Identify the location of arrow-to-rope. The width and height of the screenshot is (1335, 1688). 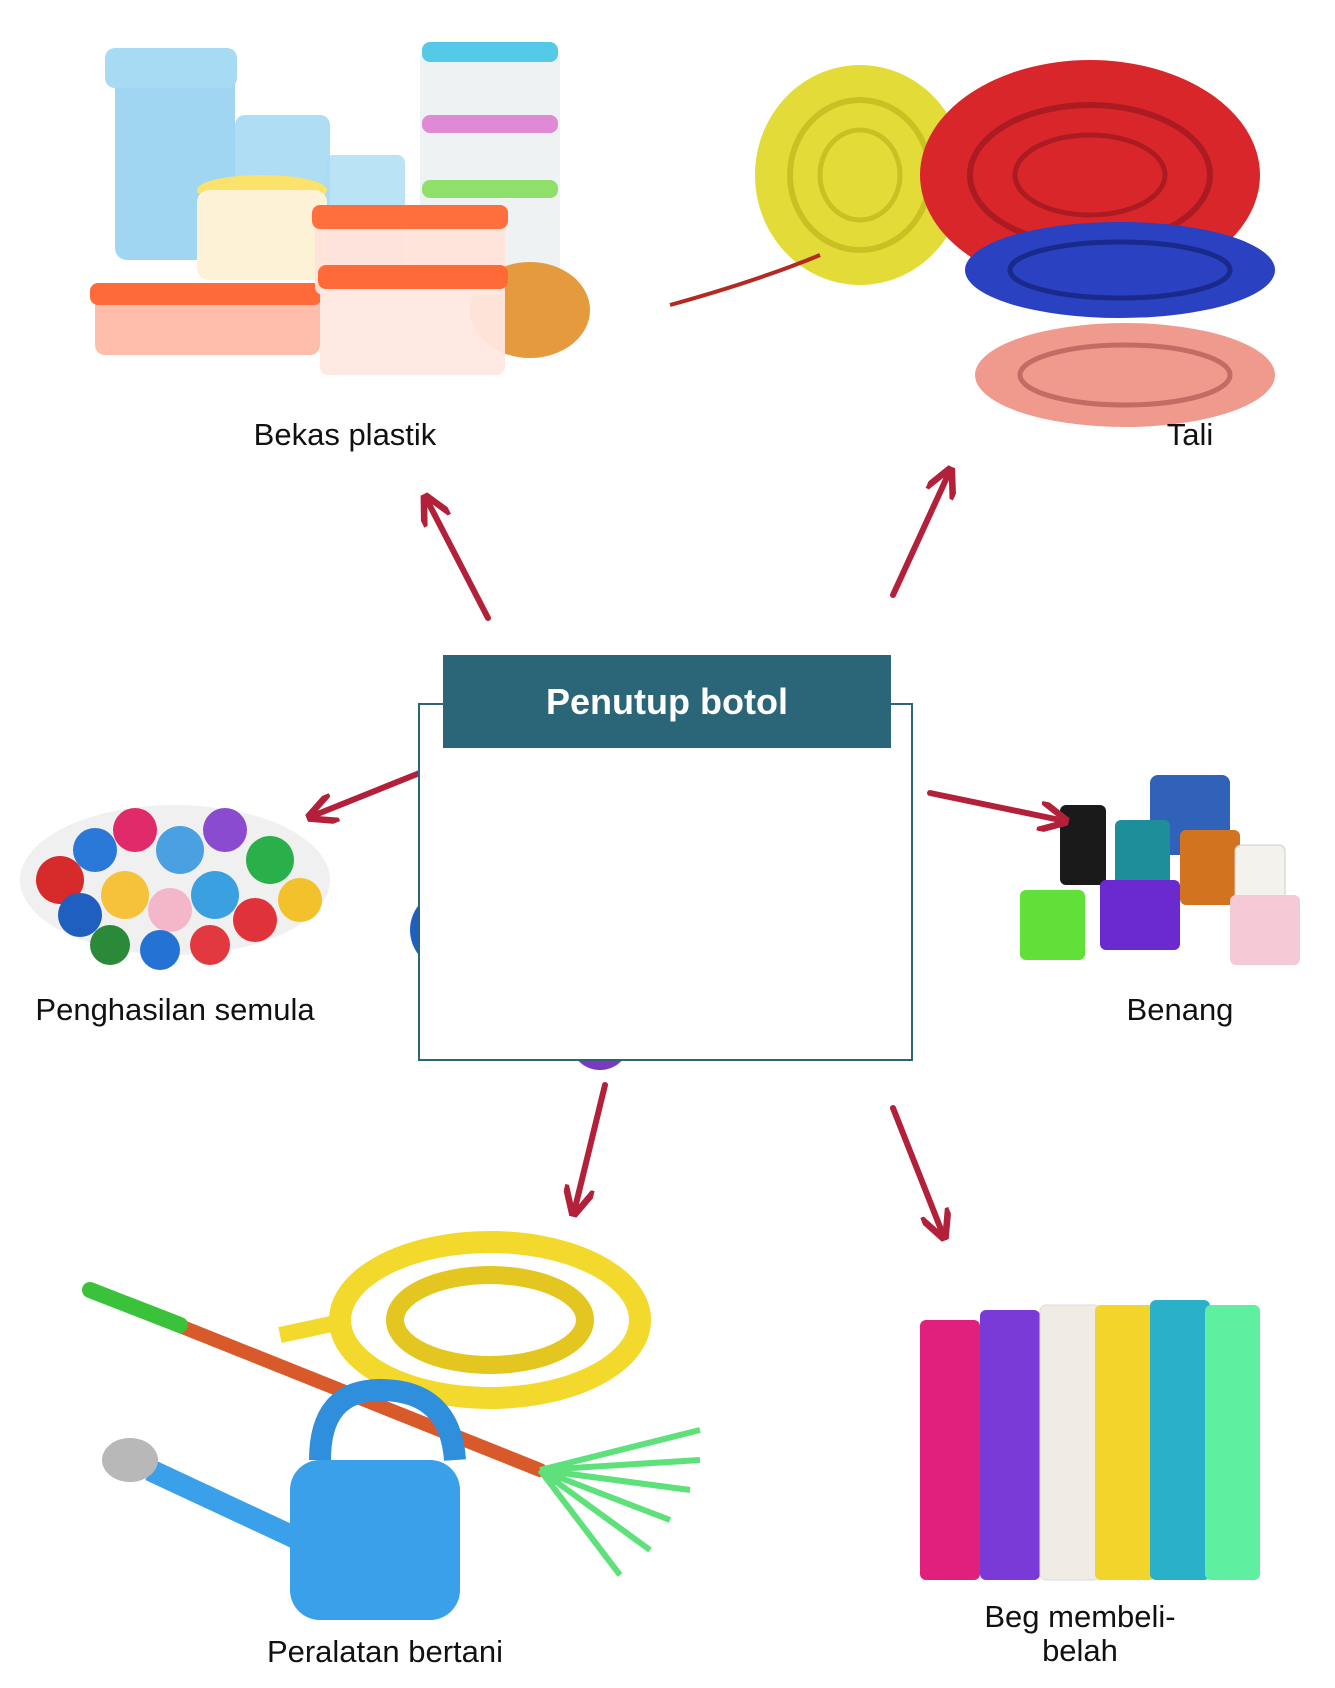
(919, 536).